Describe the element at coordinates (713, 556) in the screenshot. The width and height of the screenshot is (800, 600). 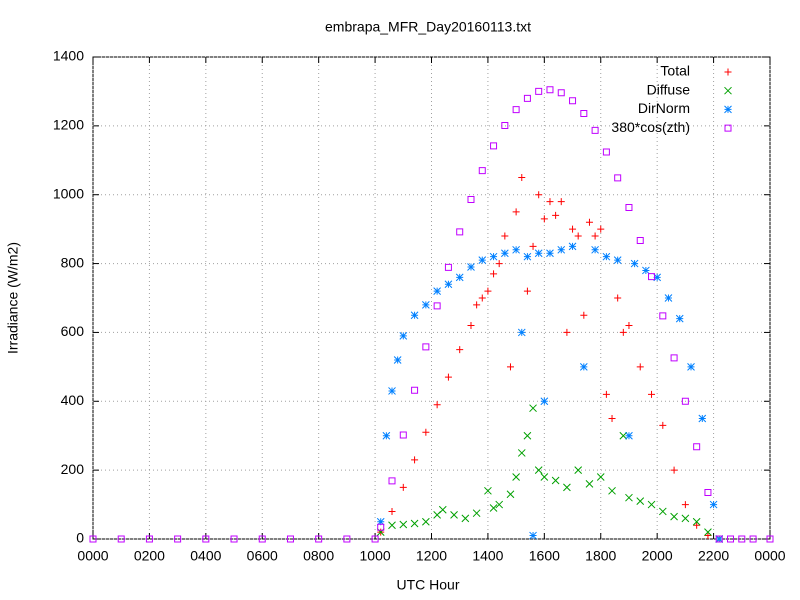
I see `x-tick-label: 2200` at that location.